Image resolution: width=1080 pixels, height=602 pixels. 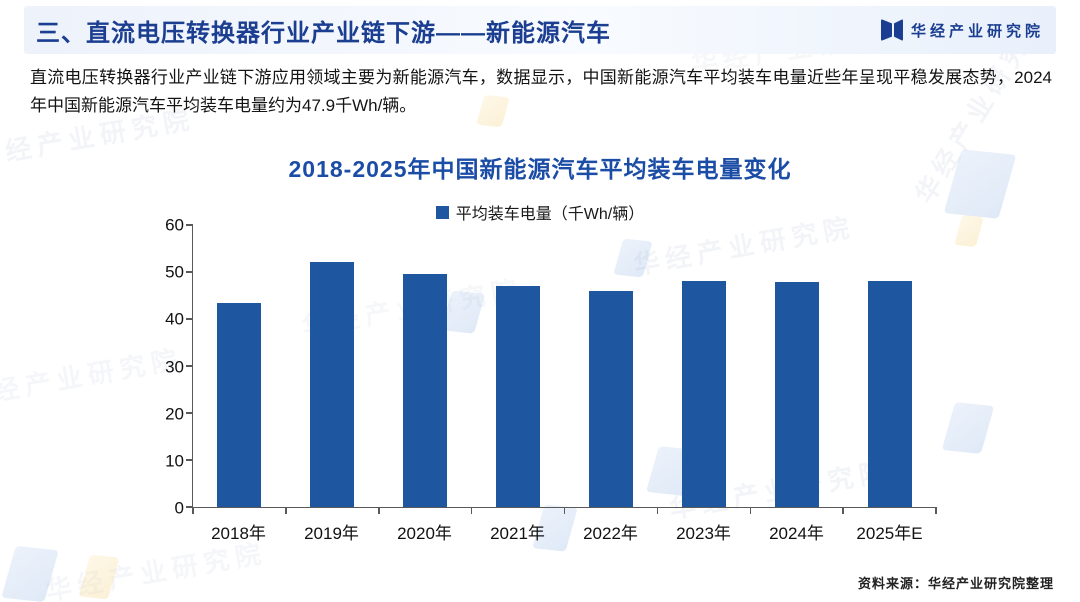 What do you see at coordinates (955, 583) in the screenshot?
I see `source-note: 资料来源：华经产业研究院整理` at bounding box center [955, 583].